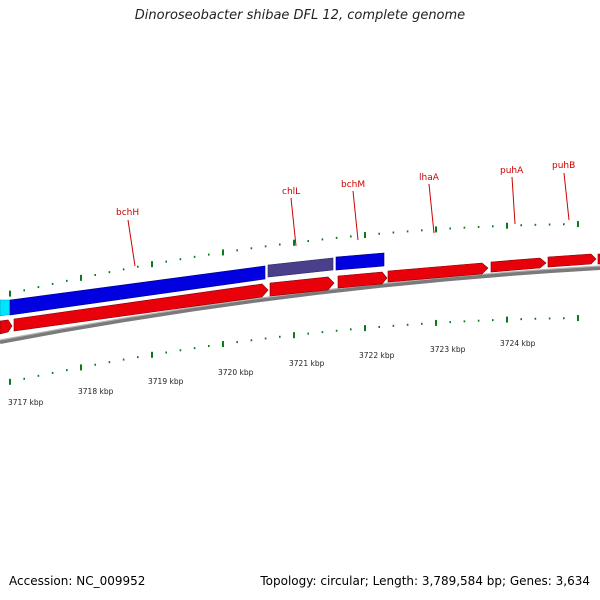 This screenshot has width=600, height=600. What do you see at coordinates (360, 261) in the screenshot?
I see `gene-bchM` at bounding box center [360, 261].